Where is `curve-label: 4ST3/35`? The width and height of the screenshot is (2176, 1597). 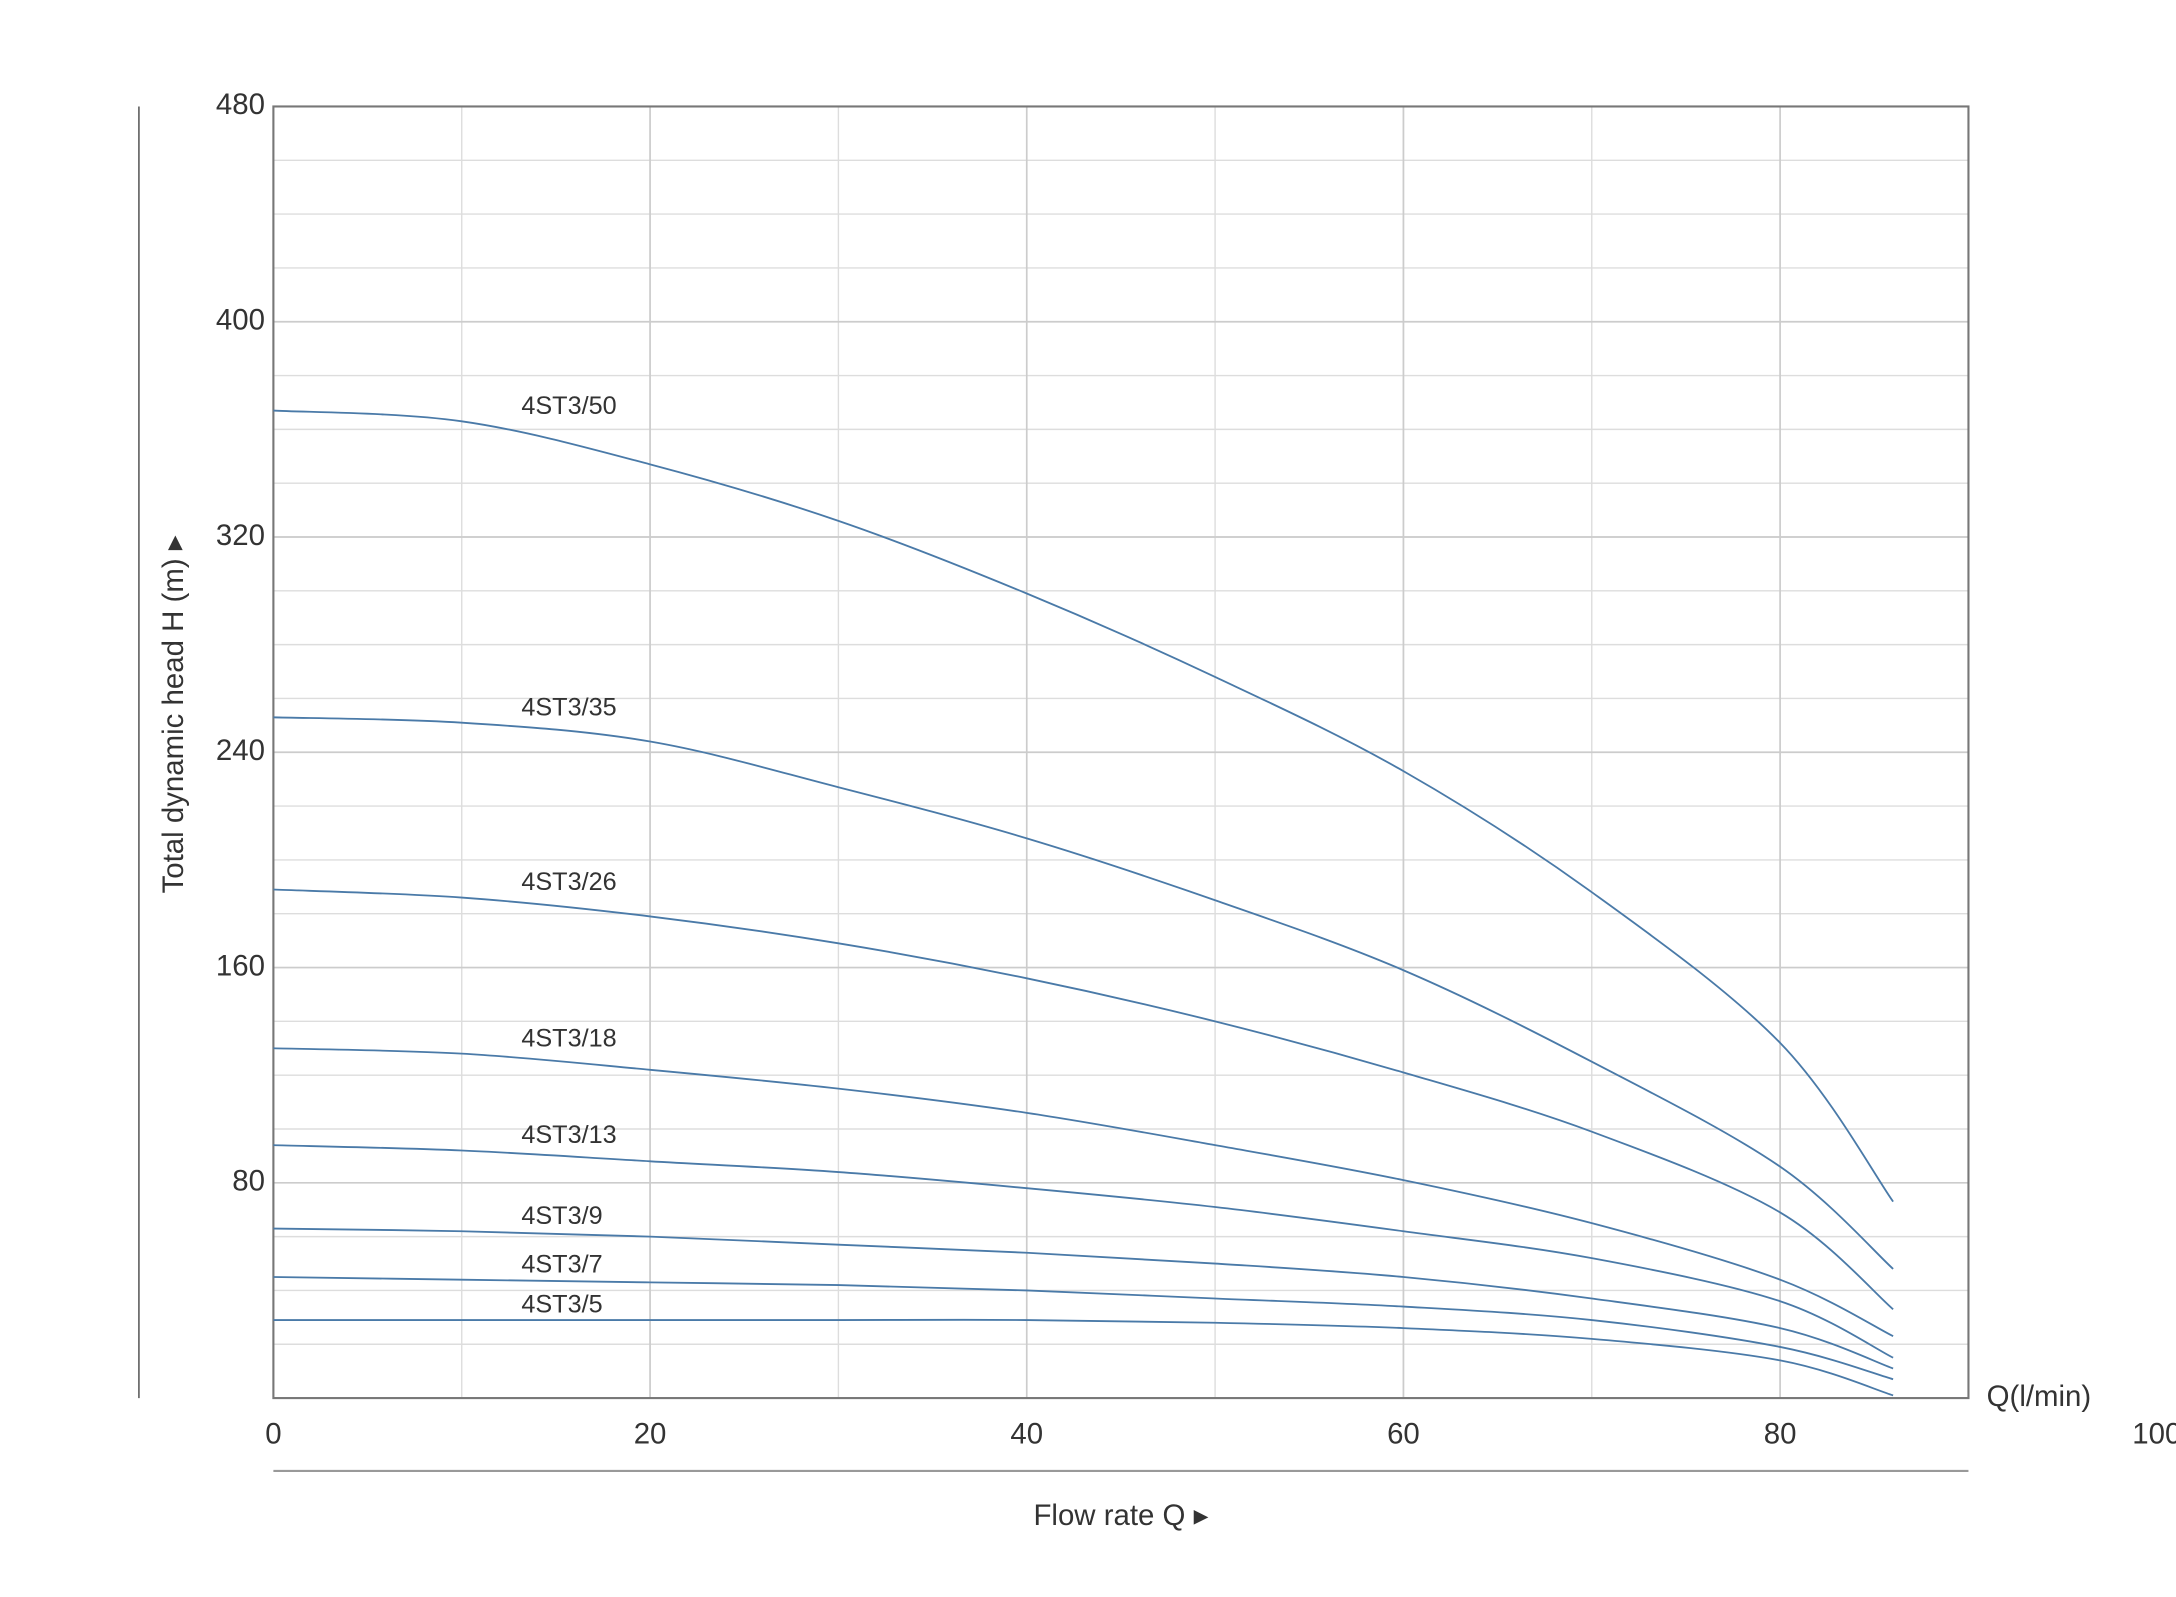
curve-label: 4ST3/35 is located at coordinates (568, 707).